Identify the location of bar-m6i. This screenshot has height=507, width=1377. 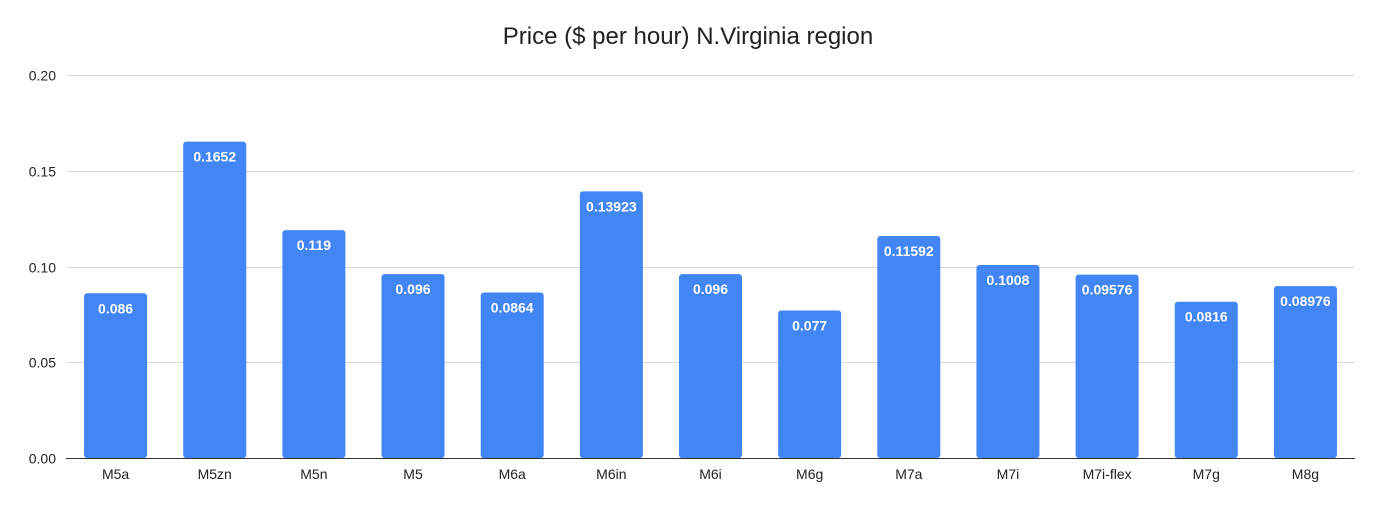
(710, 366).